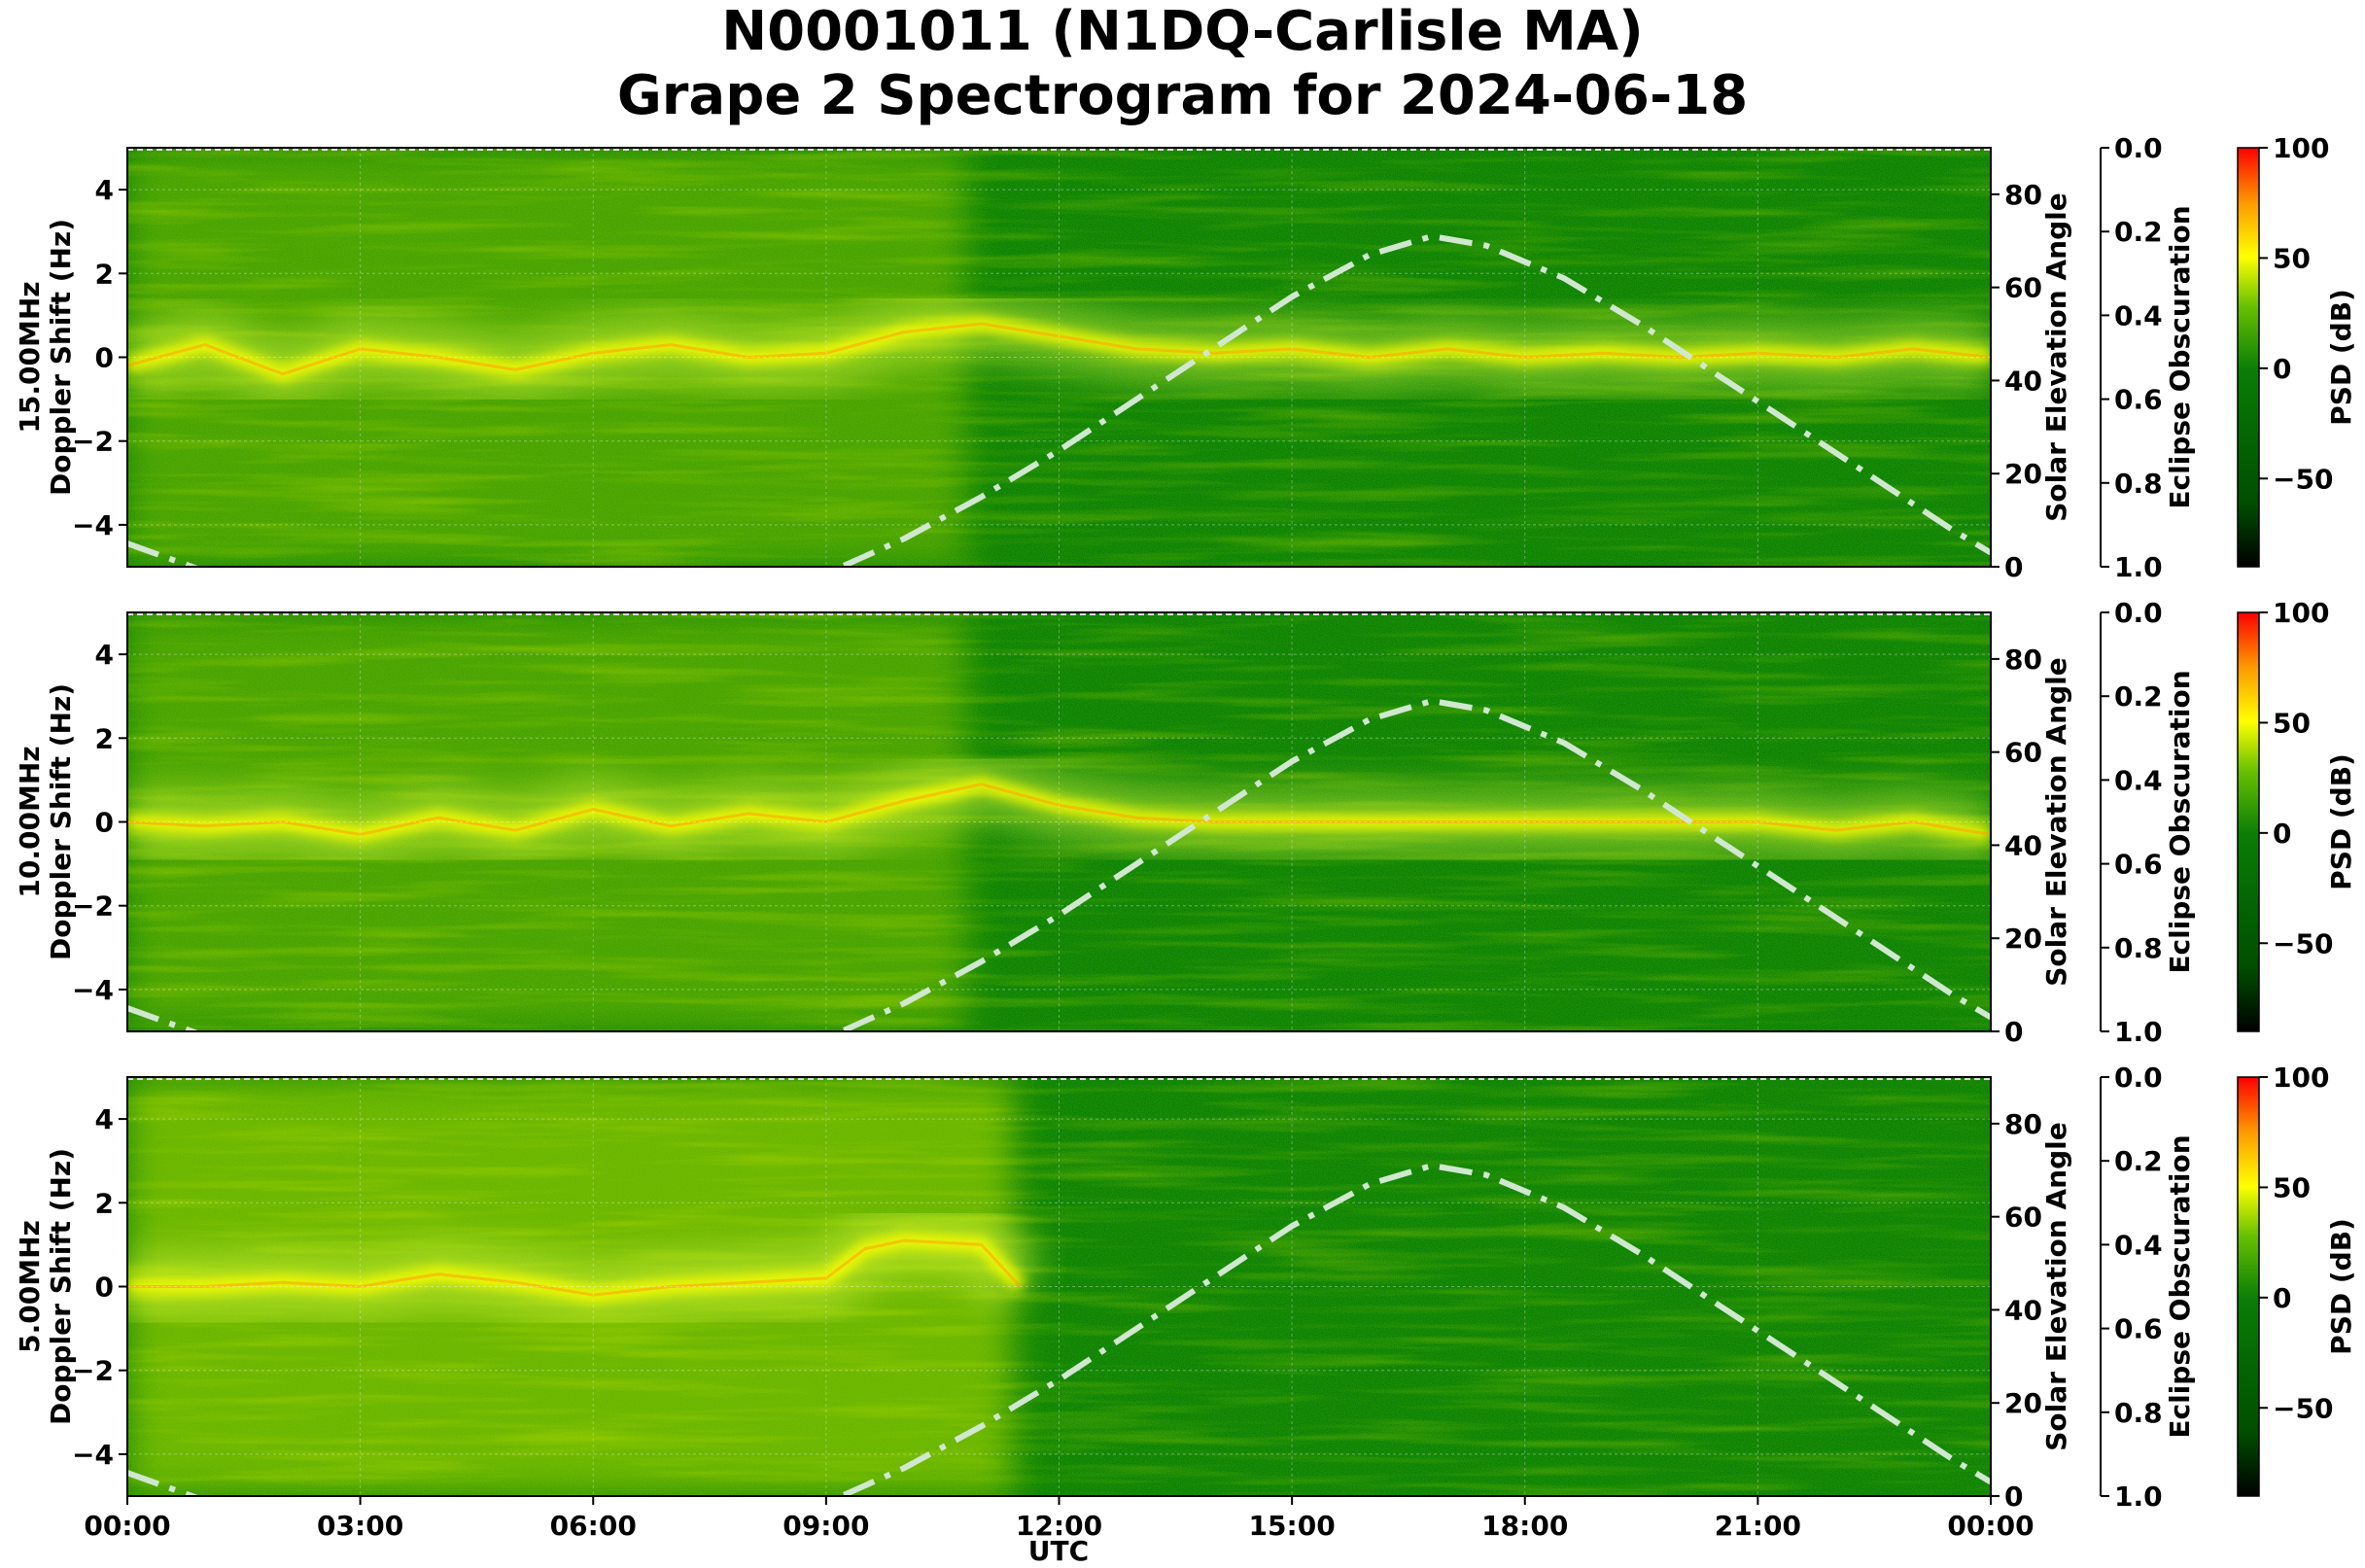 Image resolution: width=2365 pixels, height=1568 pixels. What do you see at coordinates (30, 821) in the screenshot?
I see `panel-frequency-label: 10.00MHz` at bounding box center [30, 821].